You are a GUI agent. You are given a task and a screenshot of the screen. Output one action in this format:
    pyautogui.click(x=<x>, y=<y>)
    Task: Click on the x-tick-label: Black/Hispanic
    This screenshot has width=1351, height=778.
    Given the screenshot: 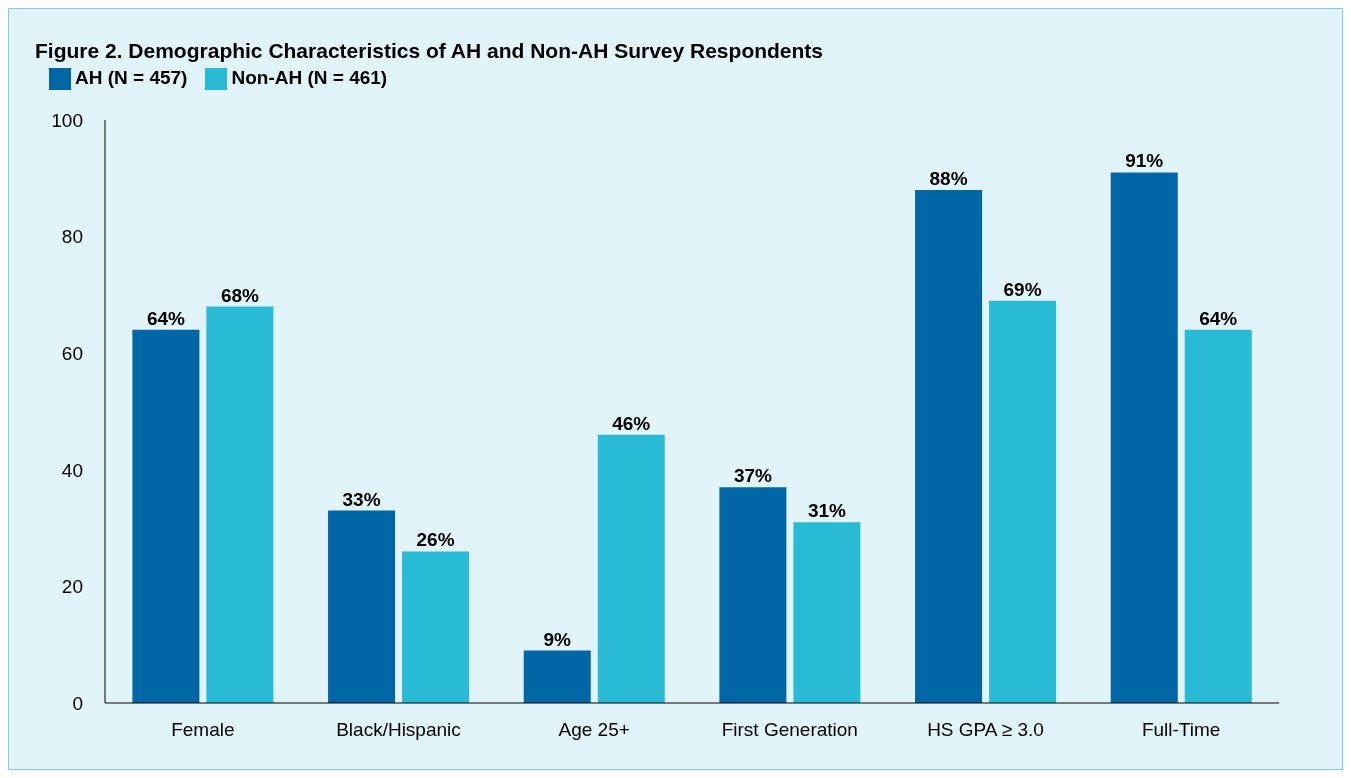 What is the action you would take?
    pyautogui.click(x=398, y=730)
    